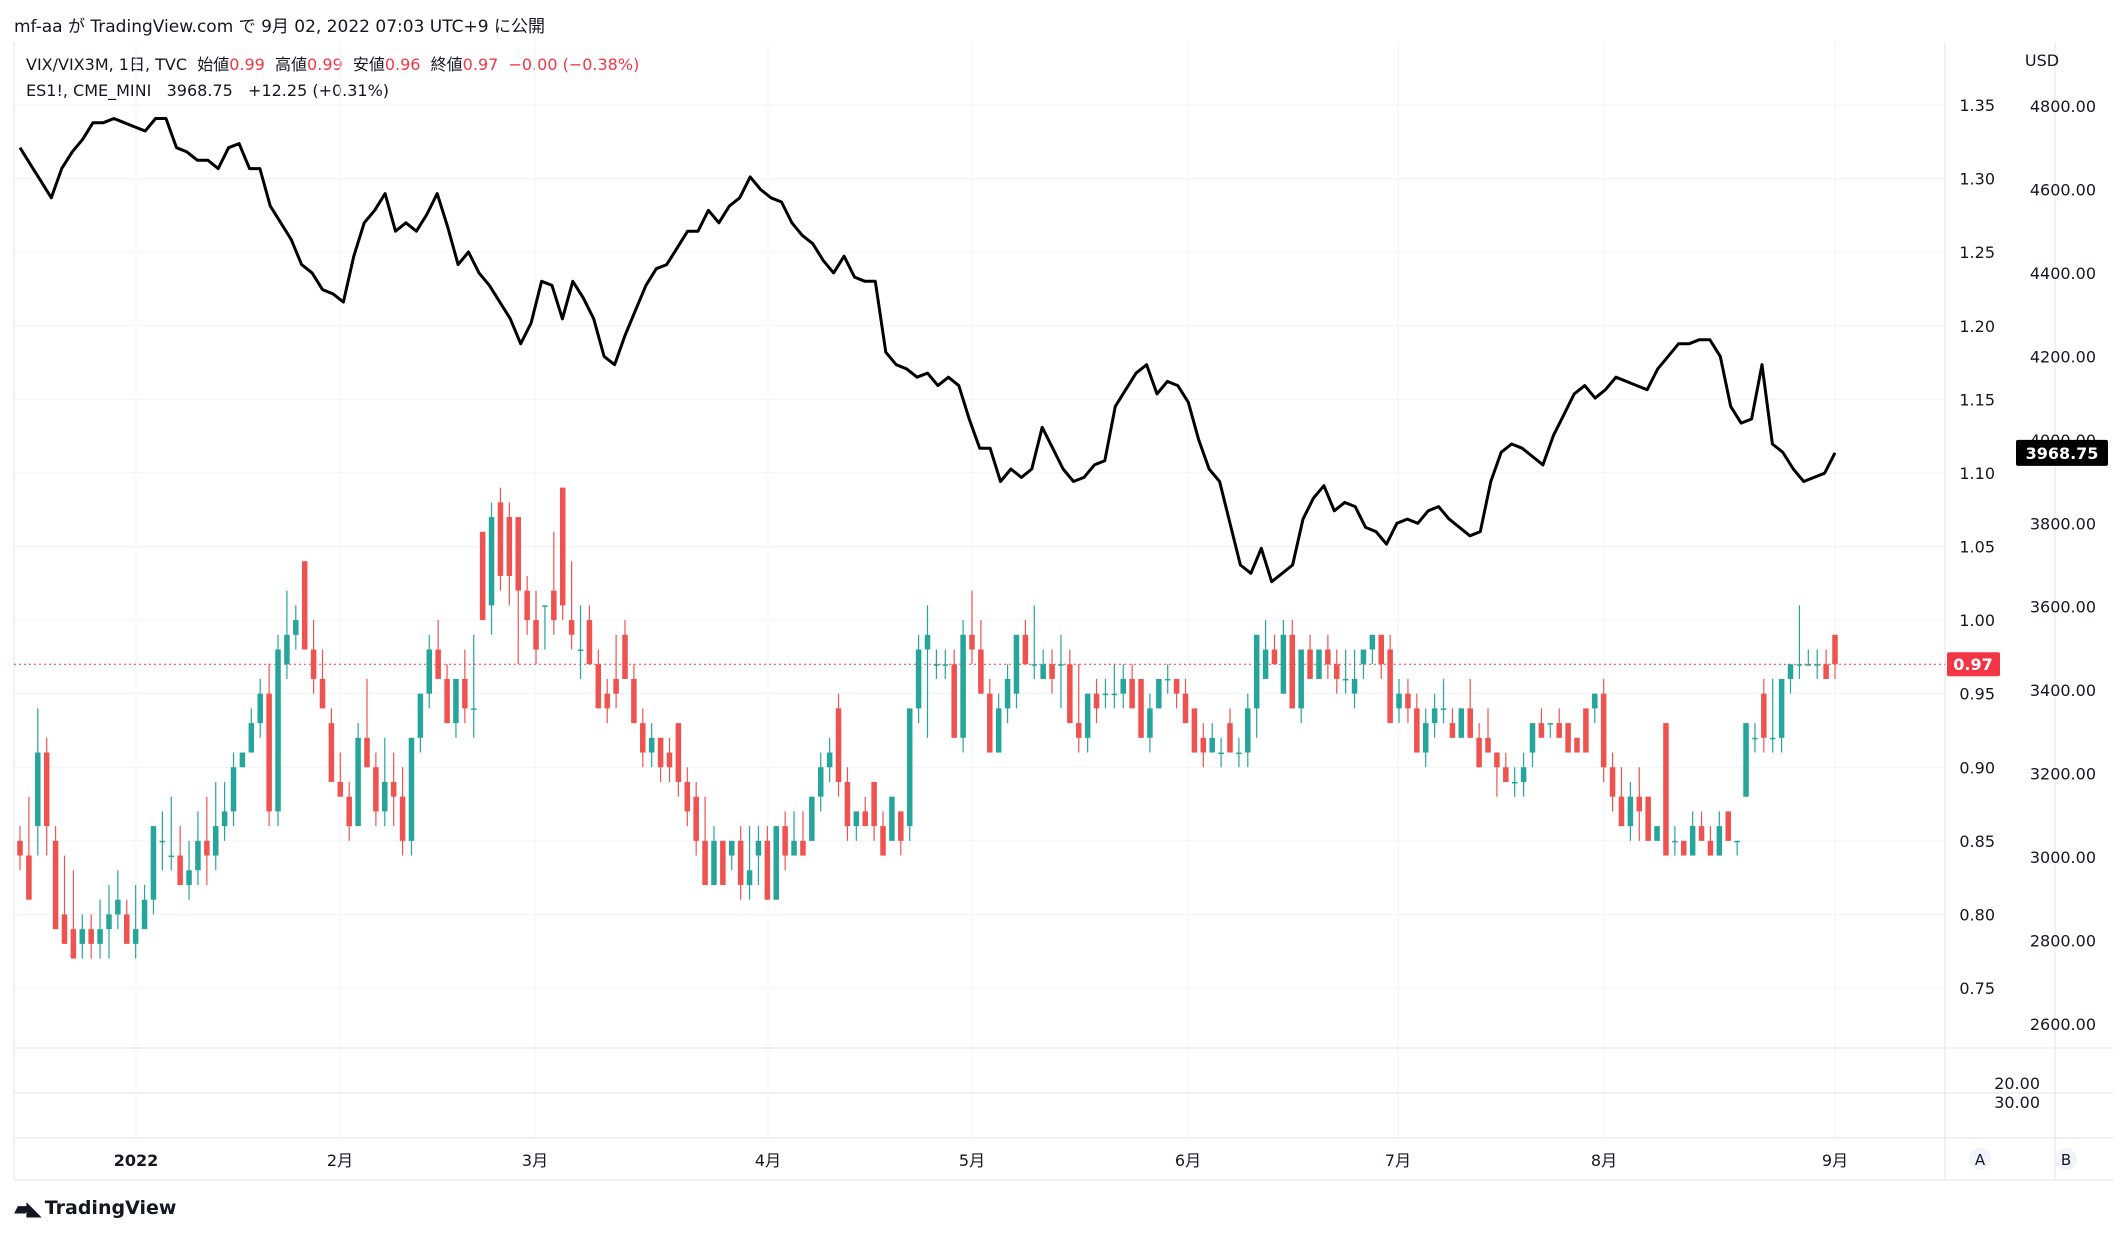 This screenshot has width=2127, height=1233. Describe the element at coordinates (325, 64) in the screenshot. I see `legend-high-value: 0.99` at that location.